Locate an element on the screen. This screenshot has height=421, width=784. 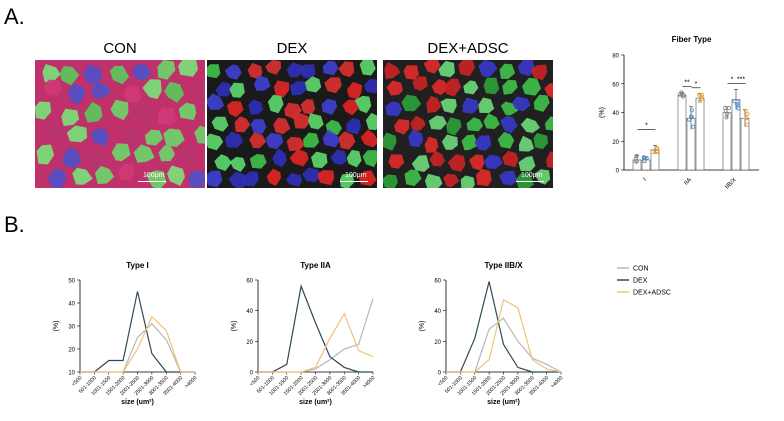
line-chart-title: Type I is located at coordinates (137, 265).